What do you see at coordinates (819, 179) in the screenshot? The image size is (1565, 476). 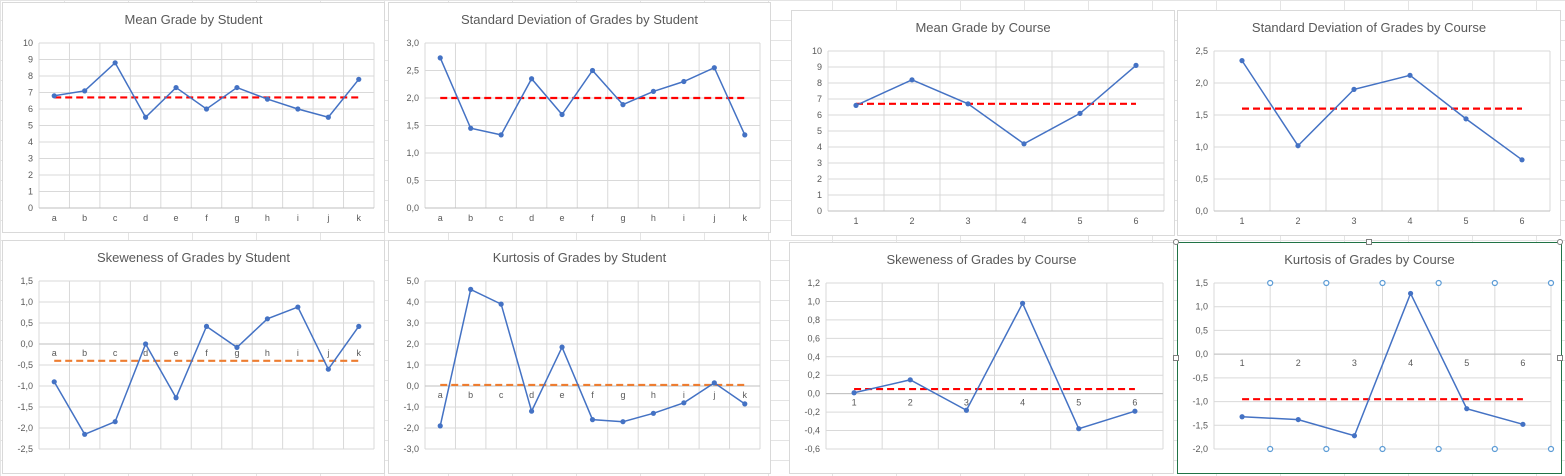 I see `y-tick-label: 2` at bounding box center [819, 179].